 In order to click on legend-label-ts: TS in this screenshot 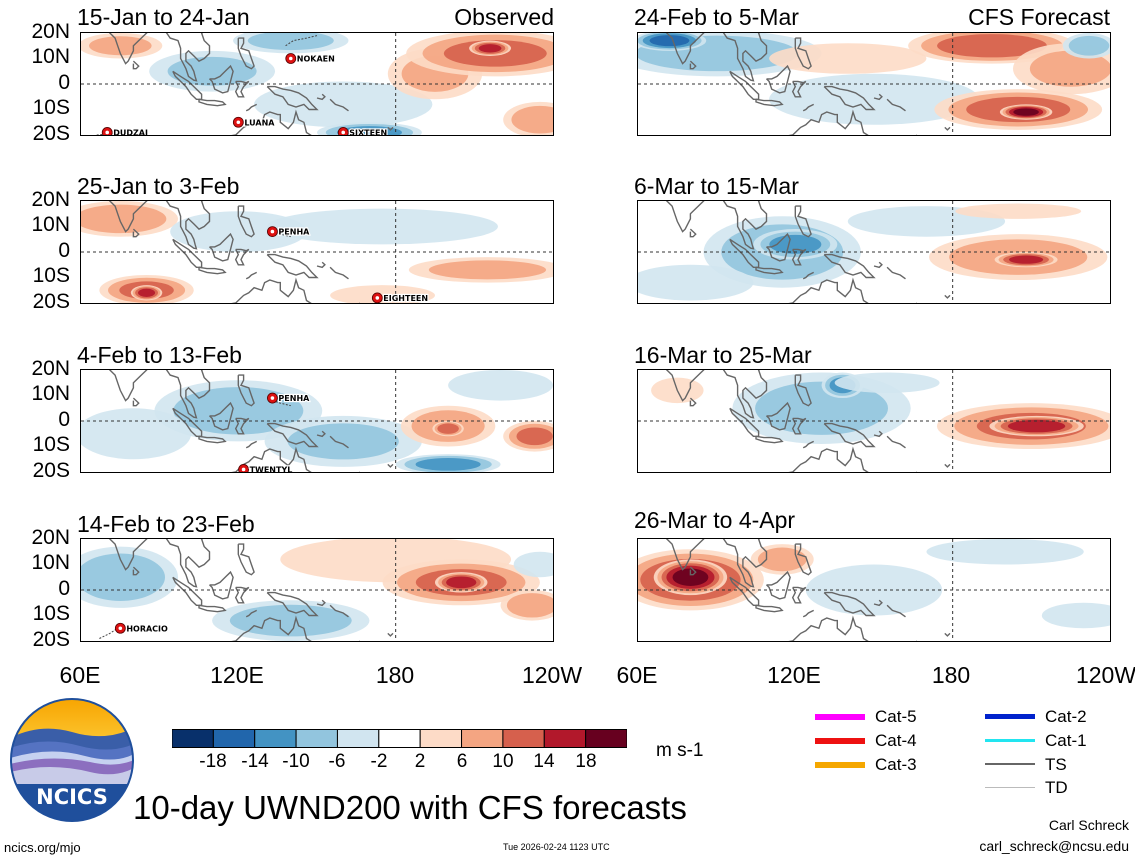, I will do `click(1056, 764)`.